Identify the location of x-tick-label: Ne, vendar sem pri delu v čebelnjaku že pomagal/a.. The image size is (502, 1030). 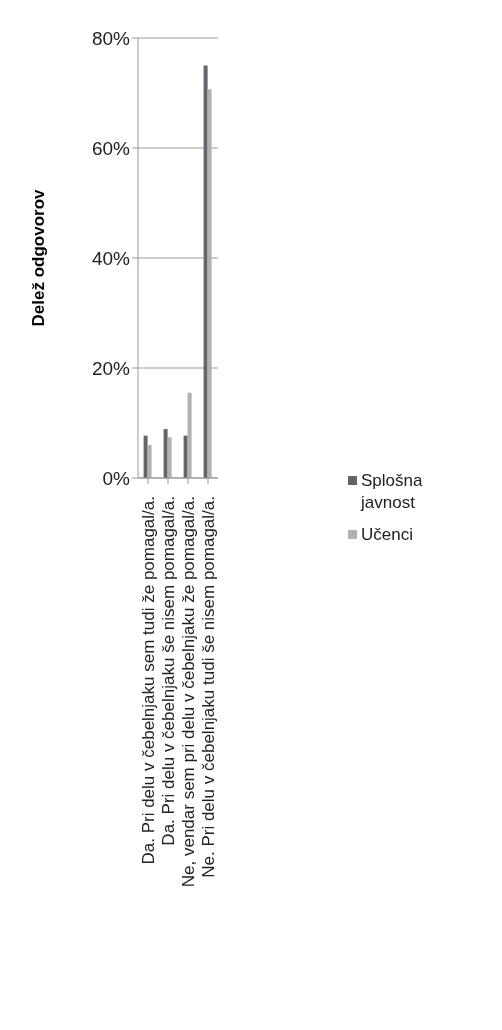
(188, 692).